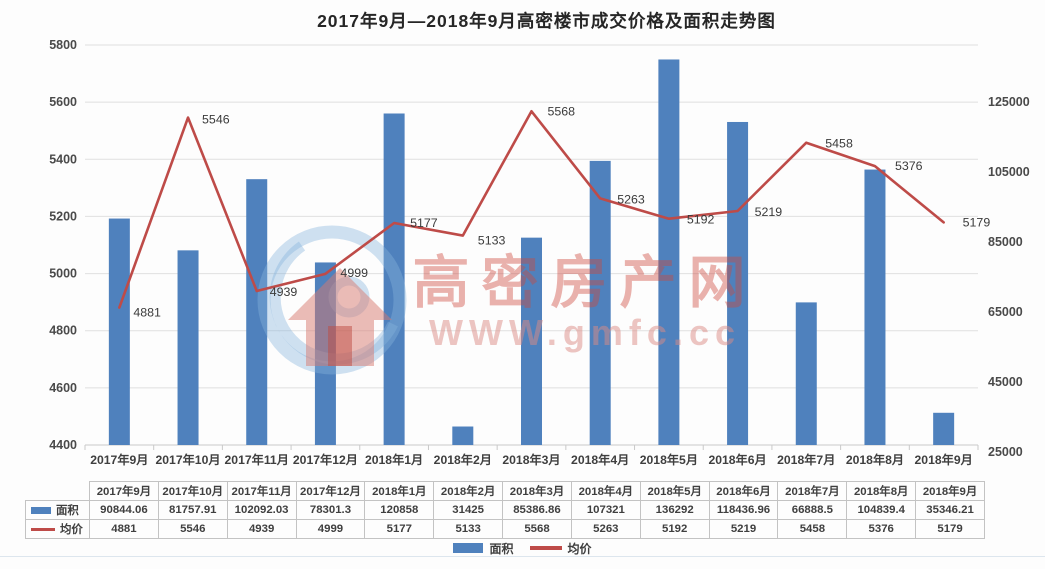  What do you see at coordinates (812, 510) in the screenshot?
I see `table-cell: 66888.5` at bounding box center [812, 510].